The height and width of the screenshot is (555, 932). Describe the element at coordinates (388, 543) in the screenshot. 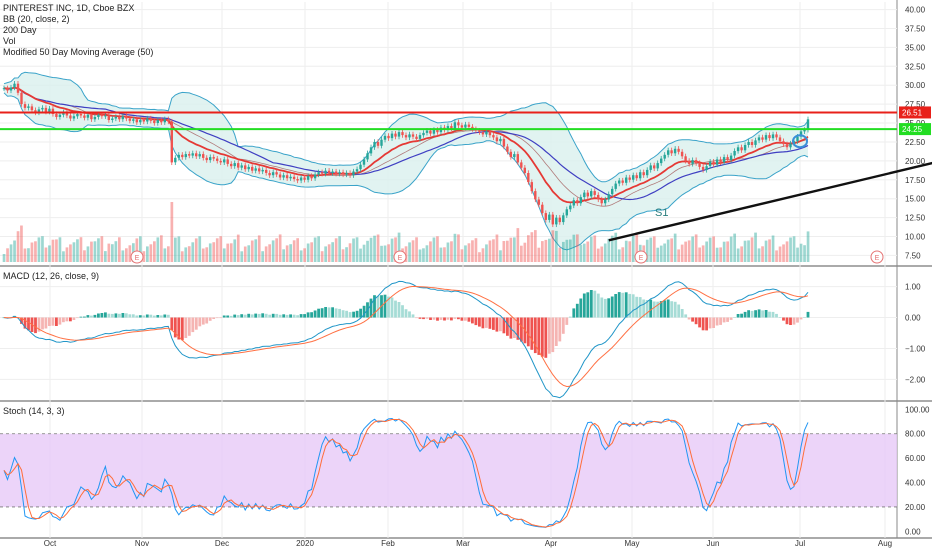

I see `x-tick-label: Feb` at that location.